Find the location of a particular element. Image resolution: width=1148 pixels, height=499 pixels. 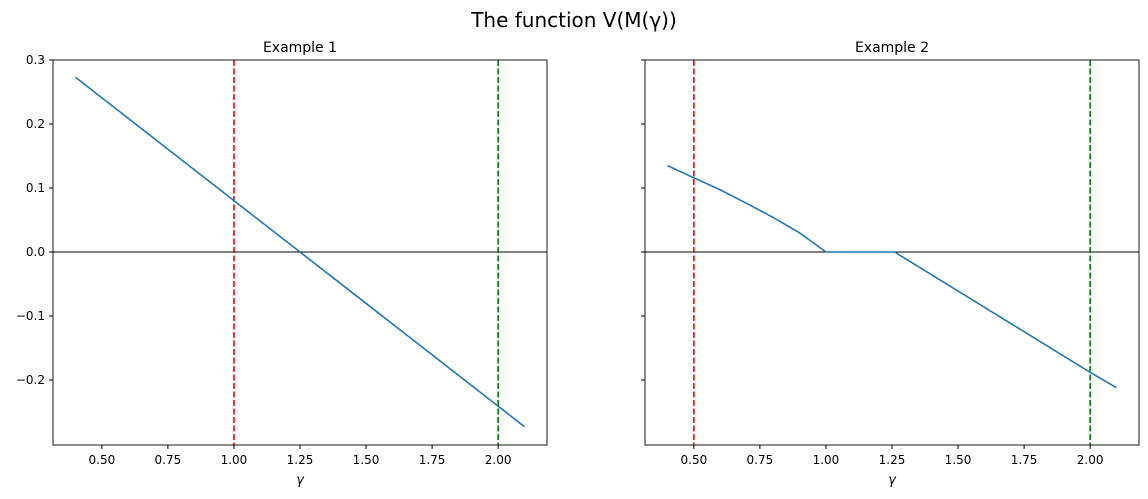

subplot-title: Example 1 is located at coordinates (300, 48).